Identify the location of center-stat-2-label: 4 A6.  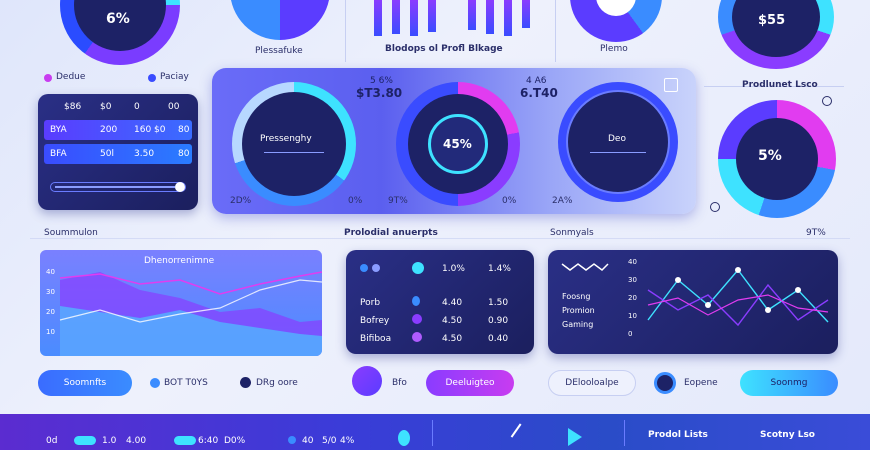
(536, 81).